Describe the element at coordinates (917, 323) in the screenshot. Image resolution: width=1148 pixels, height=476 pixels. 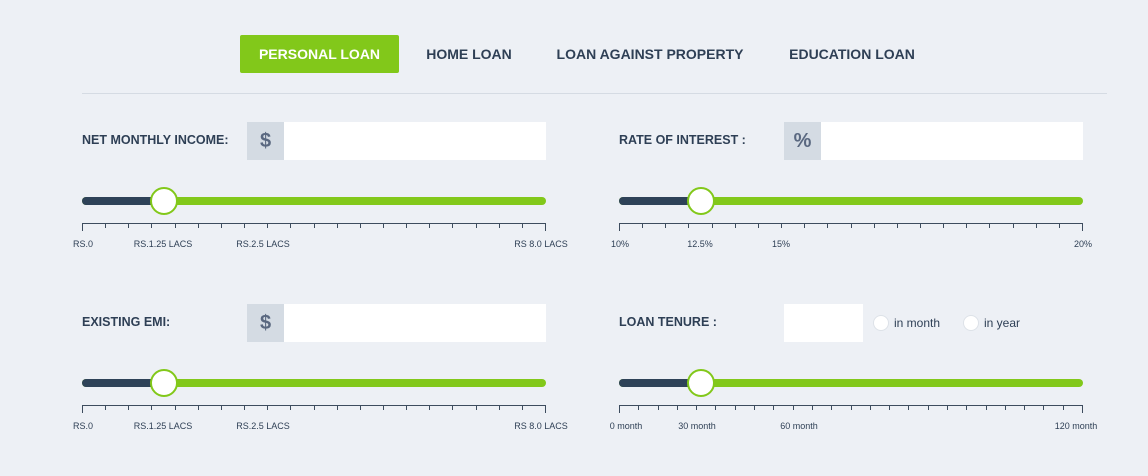
I see `radio-in-month-label: in month` at that location.